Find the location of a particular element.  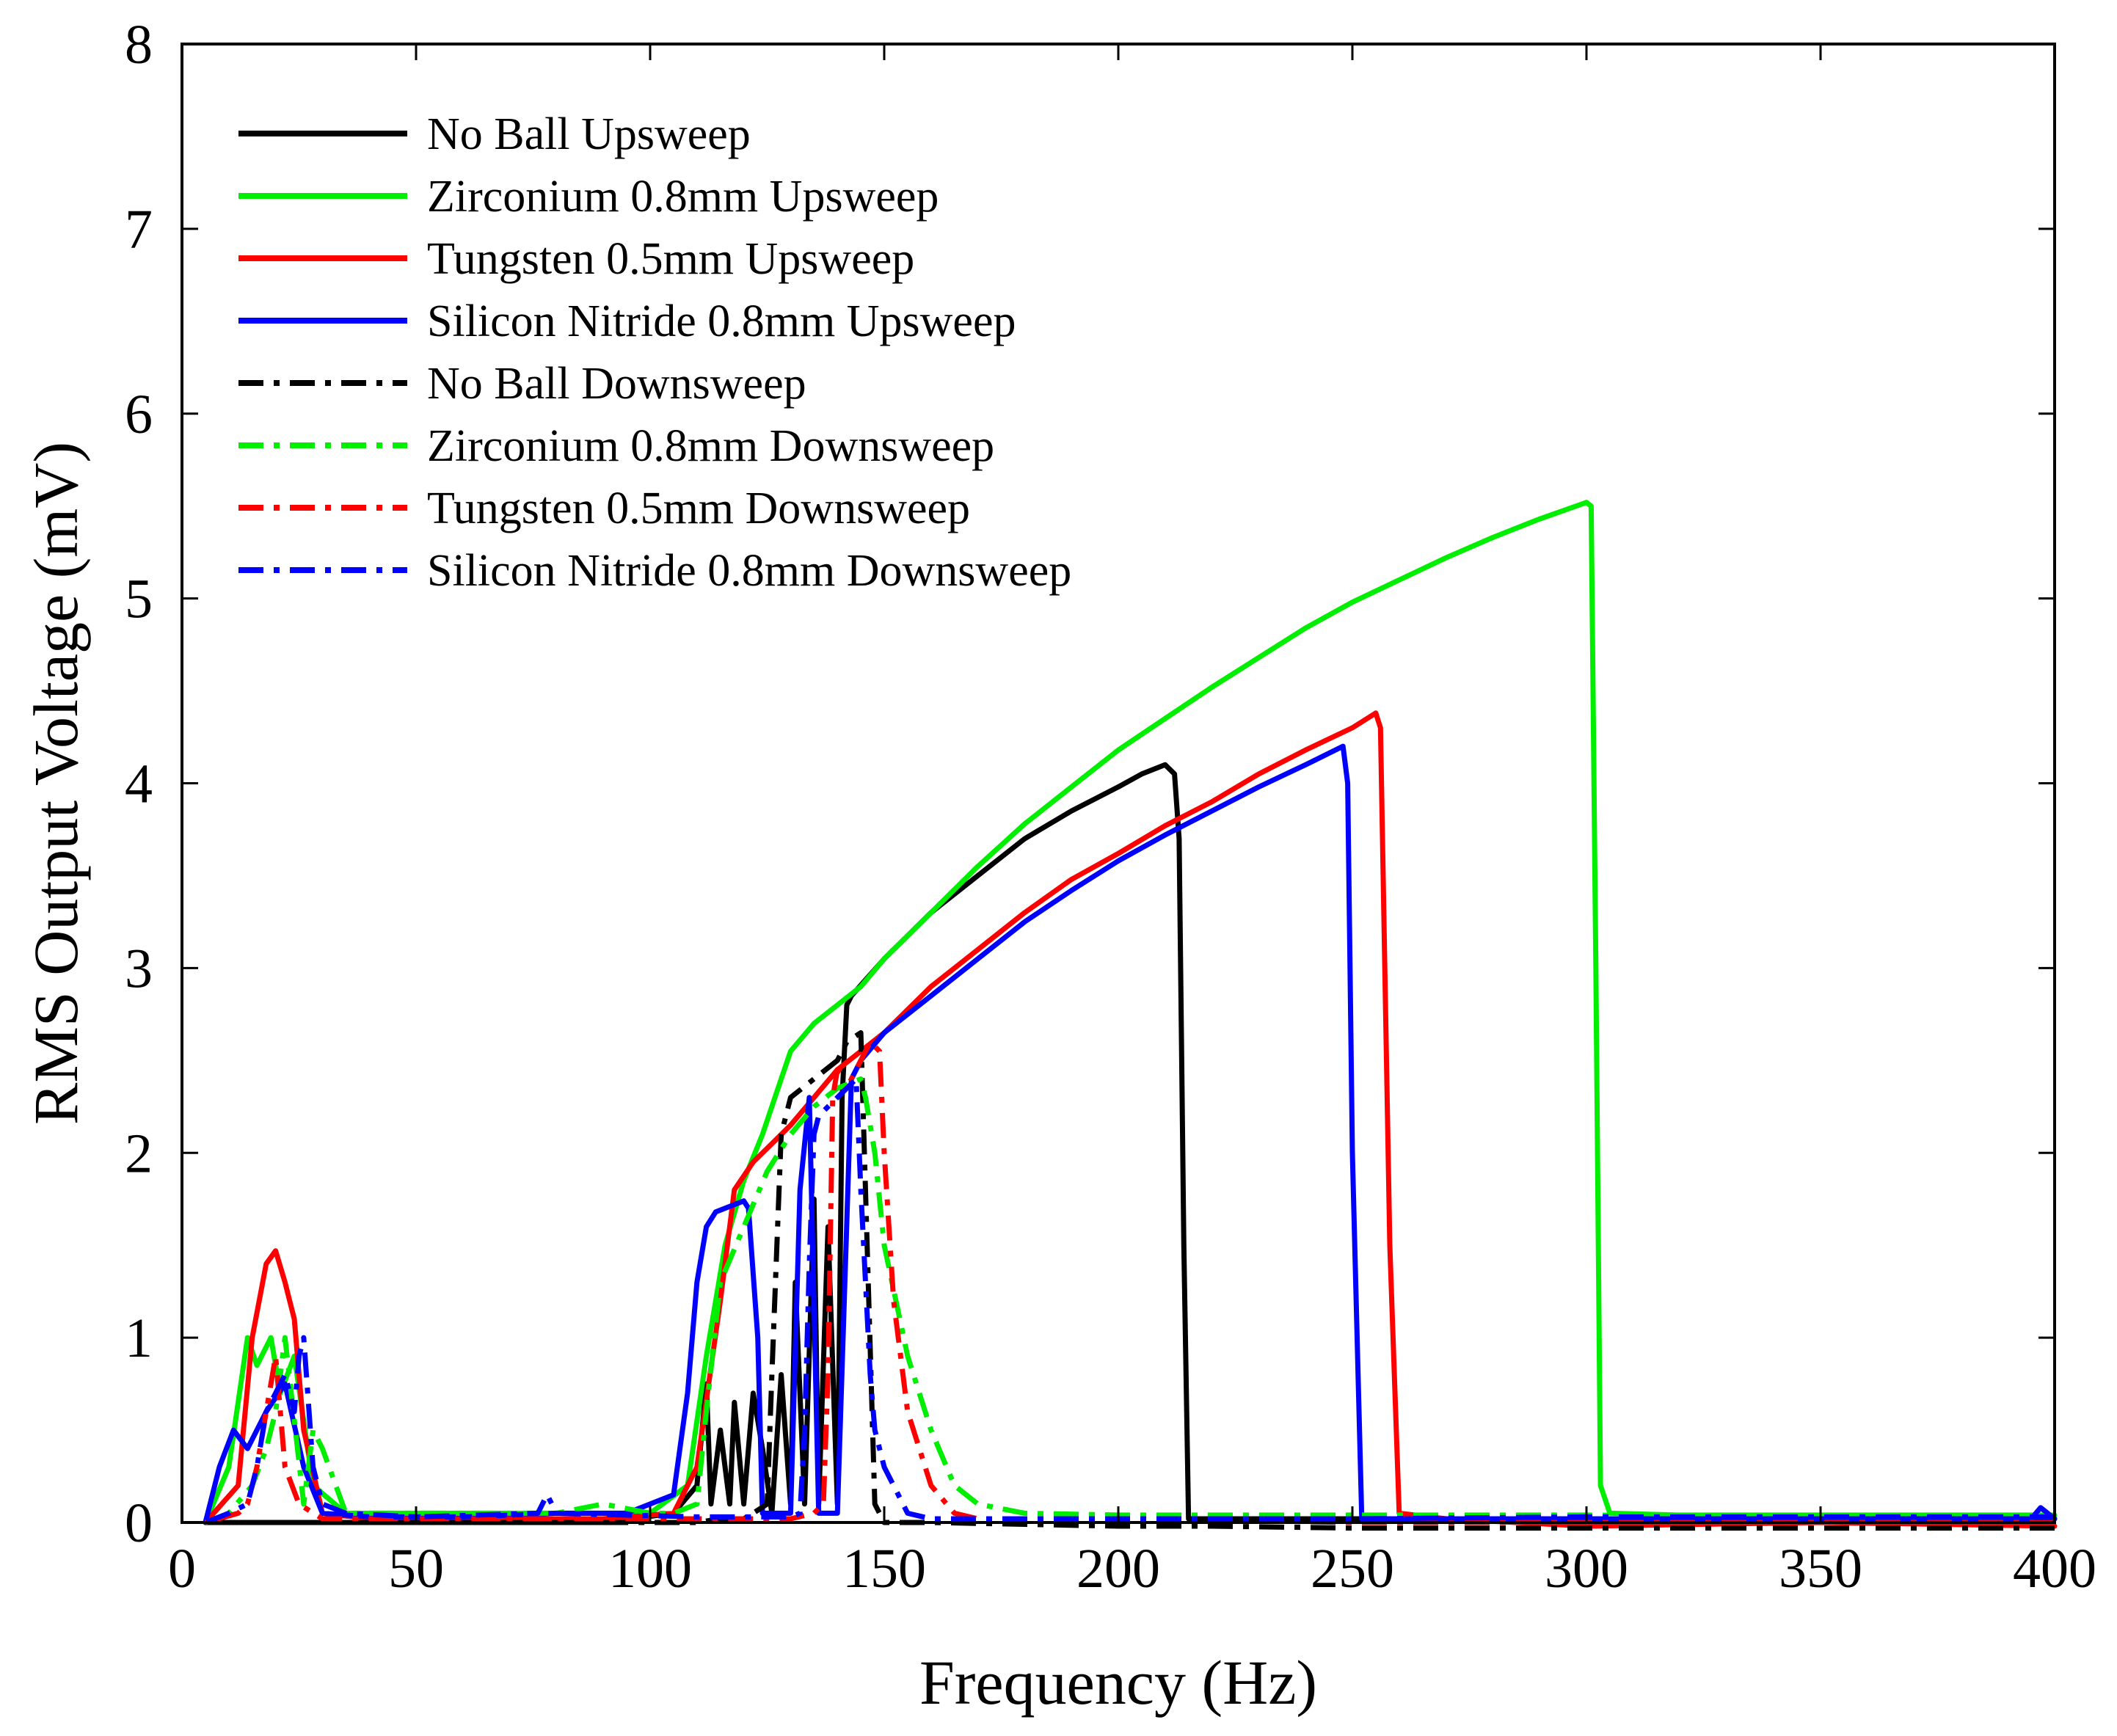

x-tick-label: 400 is located at coordinates (2054, 1569).